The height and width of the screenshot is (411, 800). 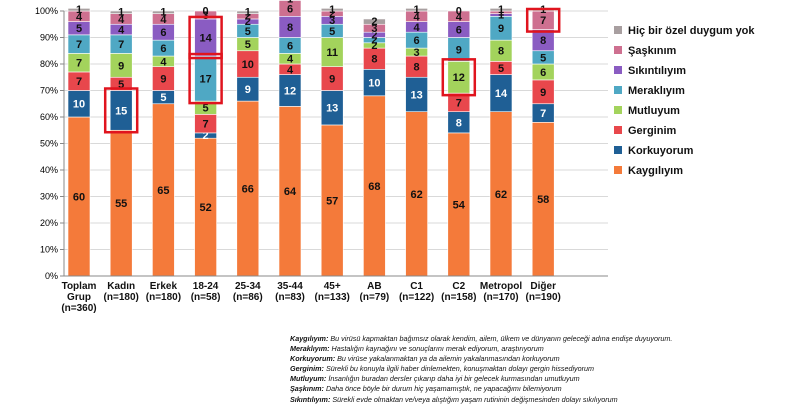 What do you see at coordinates (459, 11) in the screenshot?
I see `data-label: 0` at bounding box center [459, 11].